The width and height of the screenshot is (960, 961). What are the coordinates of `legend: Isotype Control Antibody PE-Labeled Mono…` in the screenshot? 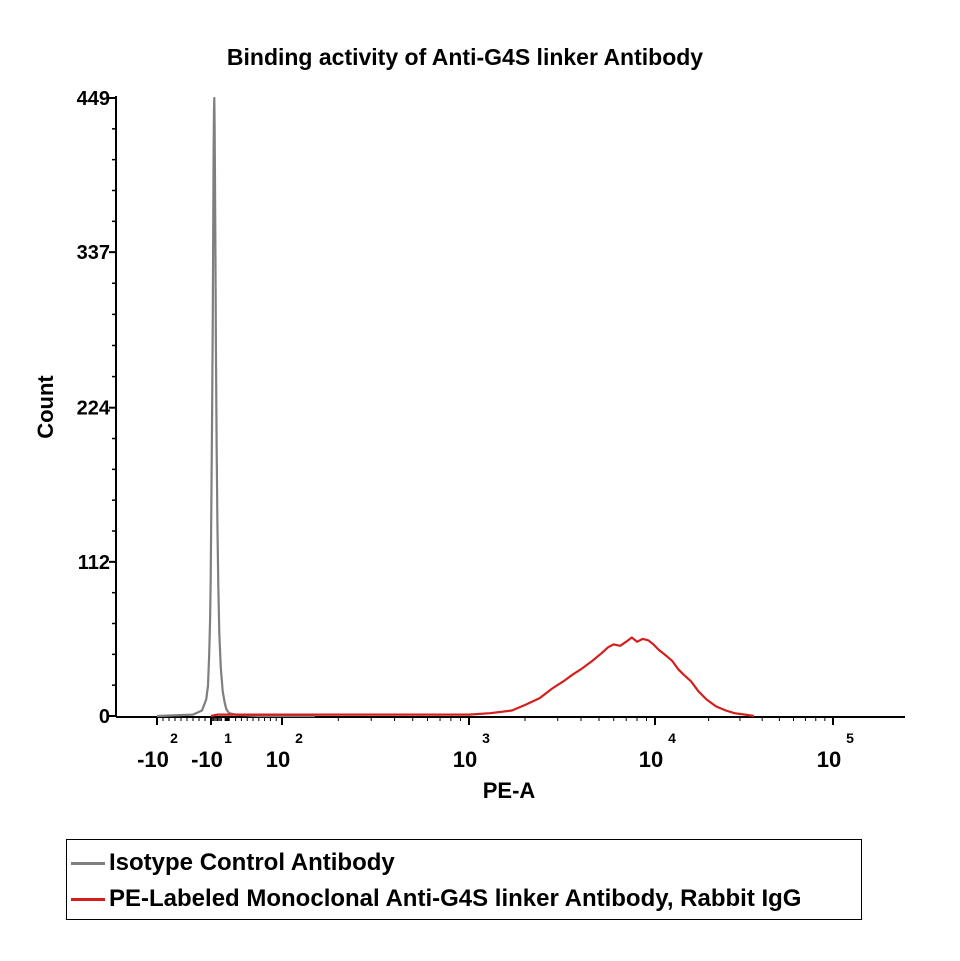 It's located at (464, 879).